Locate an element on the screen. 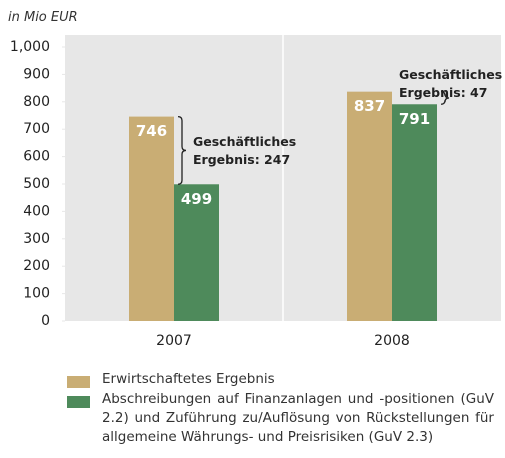  x-tick-label: 2007 is located at coordinates (174, 341).